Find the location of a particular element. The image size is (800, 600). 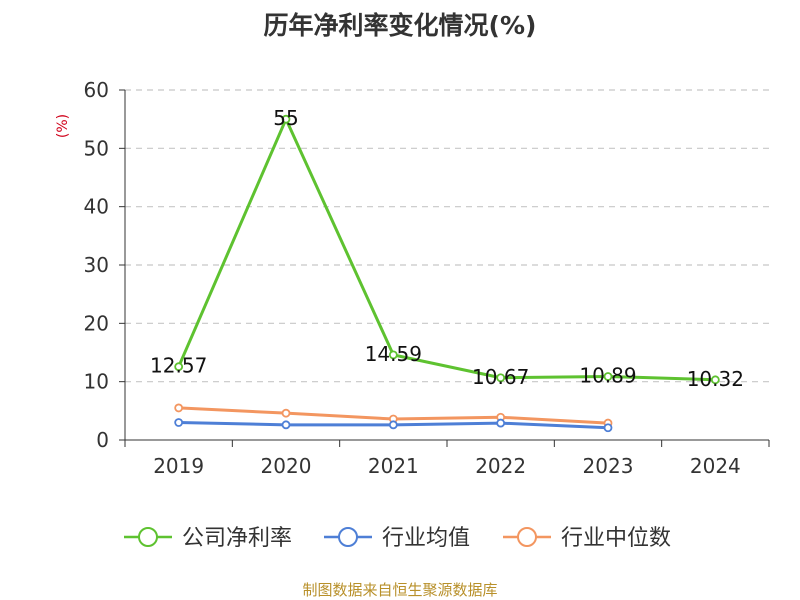

data-label: 14.59 is located at coordinates (393, 354).